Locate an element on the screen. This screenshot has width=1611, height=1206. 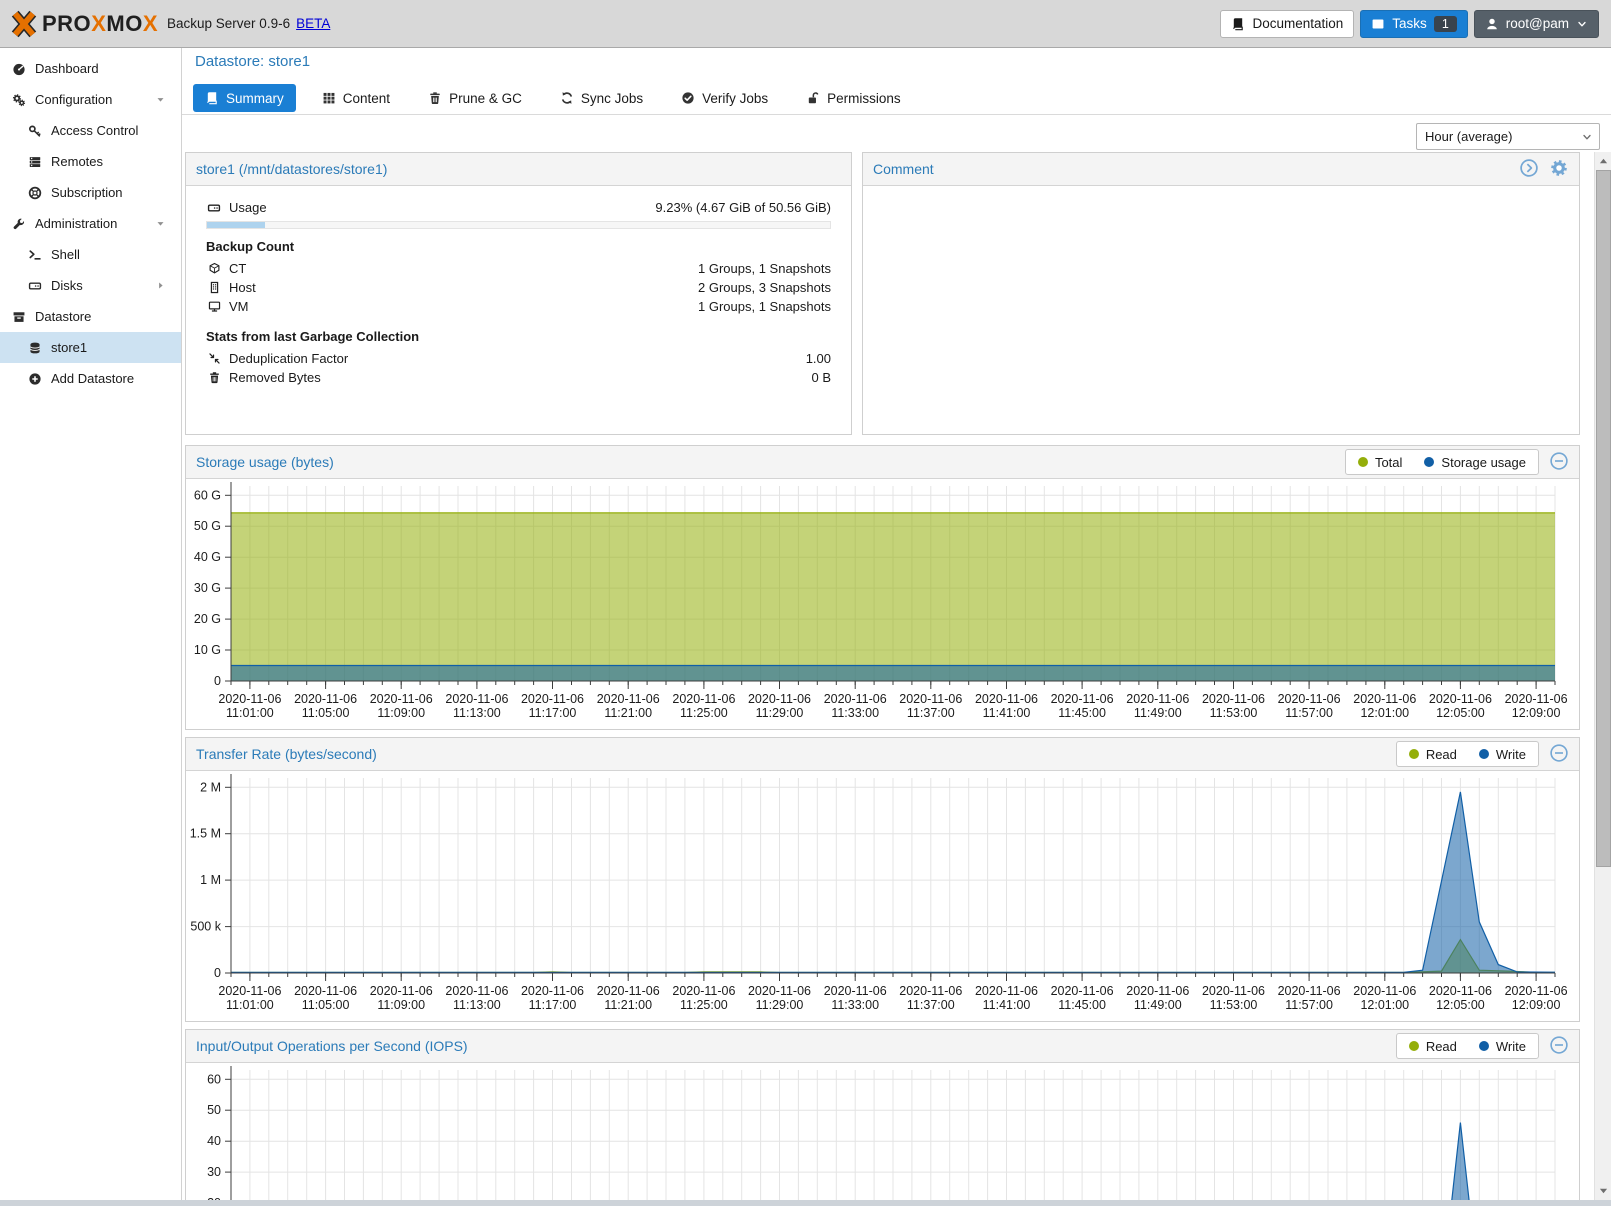
beta-link: BETA is located at coordinates (313, 23).